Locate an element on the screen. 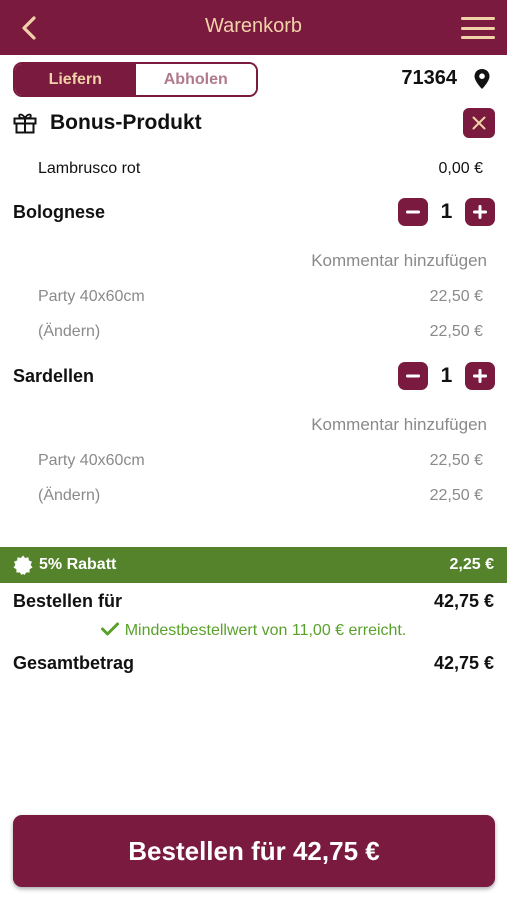  min-order-message: Mindestbestellwert von 11,00 € erreicht. is located at coordinates (253, 631).